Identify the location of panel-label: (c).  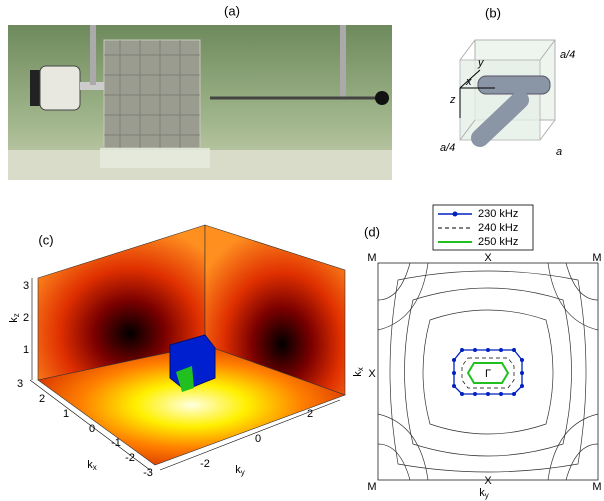
(45, 239).